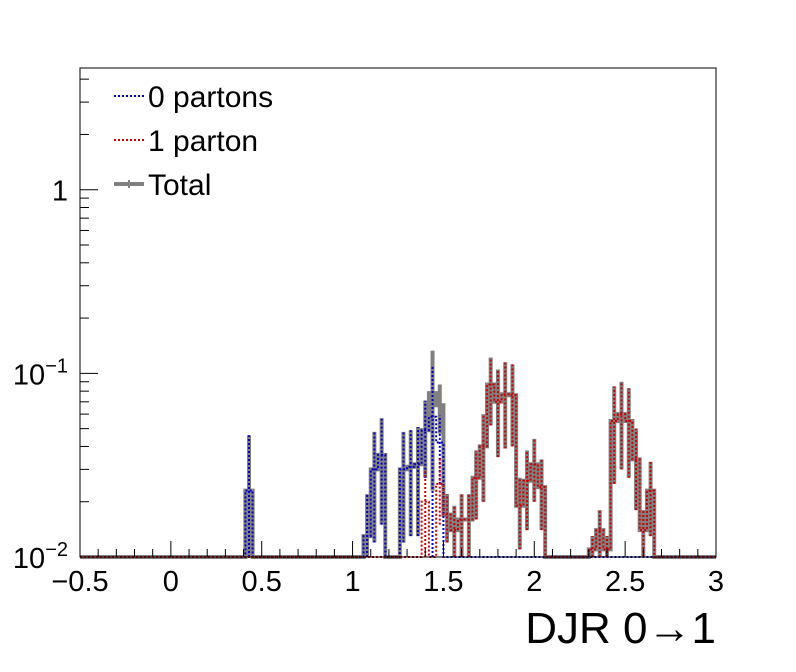  What do you see at coordinates (210, 97) in the screenshot?
I see `legend-label: 0 partons` at bounding box center [210, 97].